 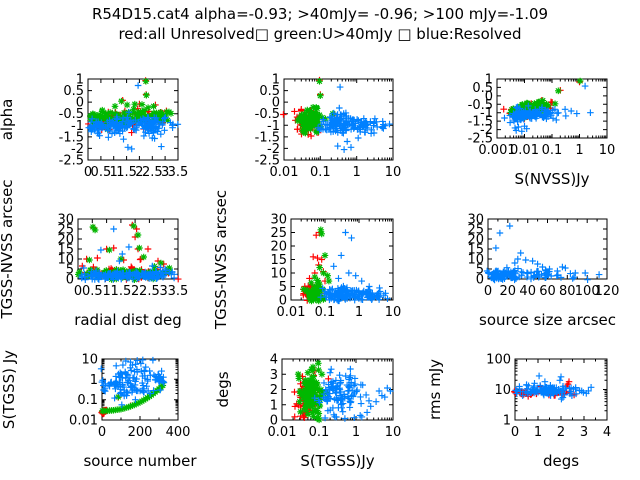 What do you see at coordinates (508, 291) in the screenshot?
I see `x-tick-label: 20` at bounding box center [508, 291].